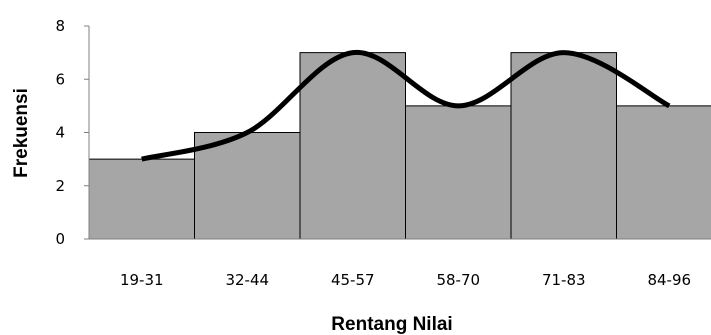 This screenshot has width=711, height=335. I want to click on x-tick-label: 58-70, so click(458, 280).